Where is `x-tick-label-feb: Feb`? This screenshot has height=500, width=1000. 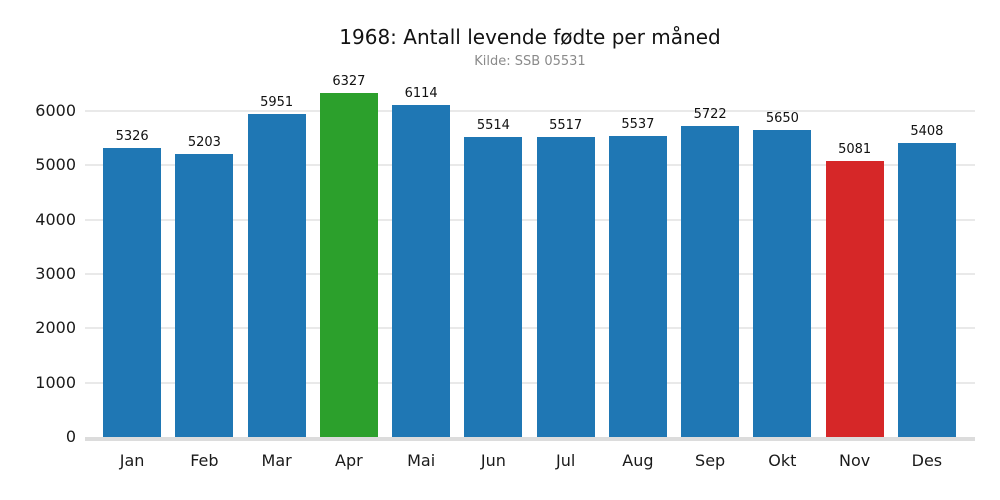
x-tick-label-feb: Feb is located at coordinates (204, 460).